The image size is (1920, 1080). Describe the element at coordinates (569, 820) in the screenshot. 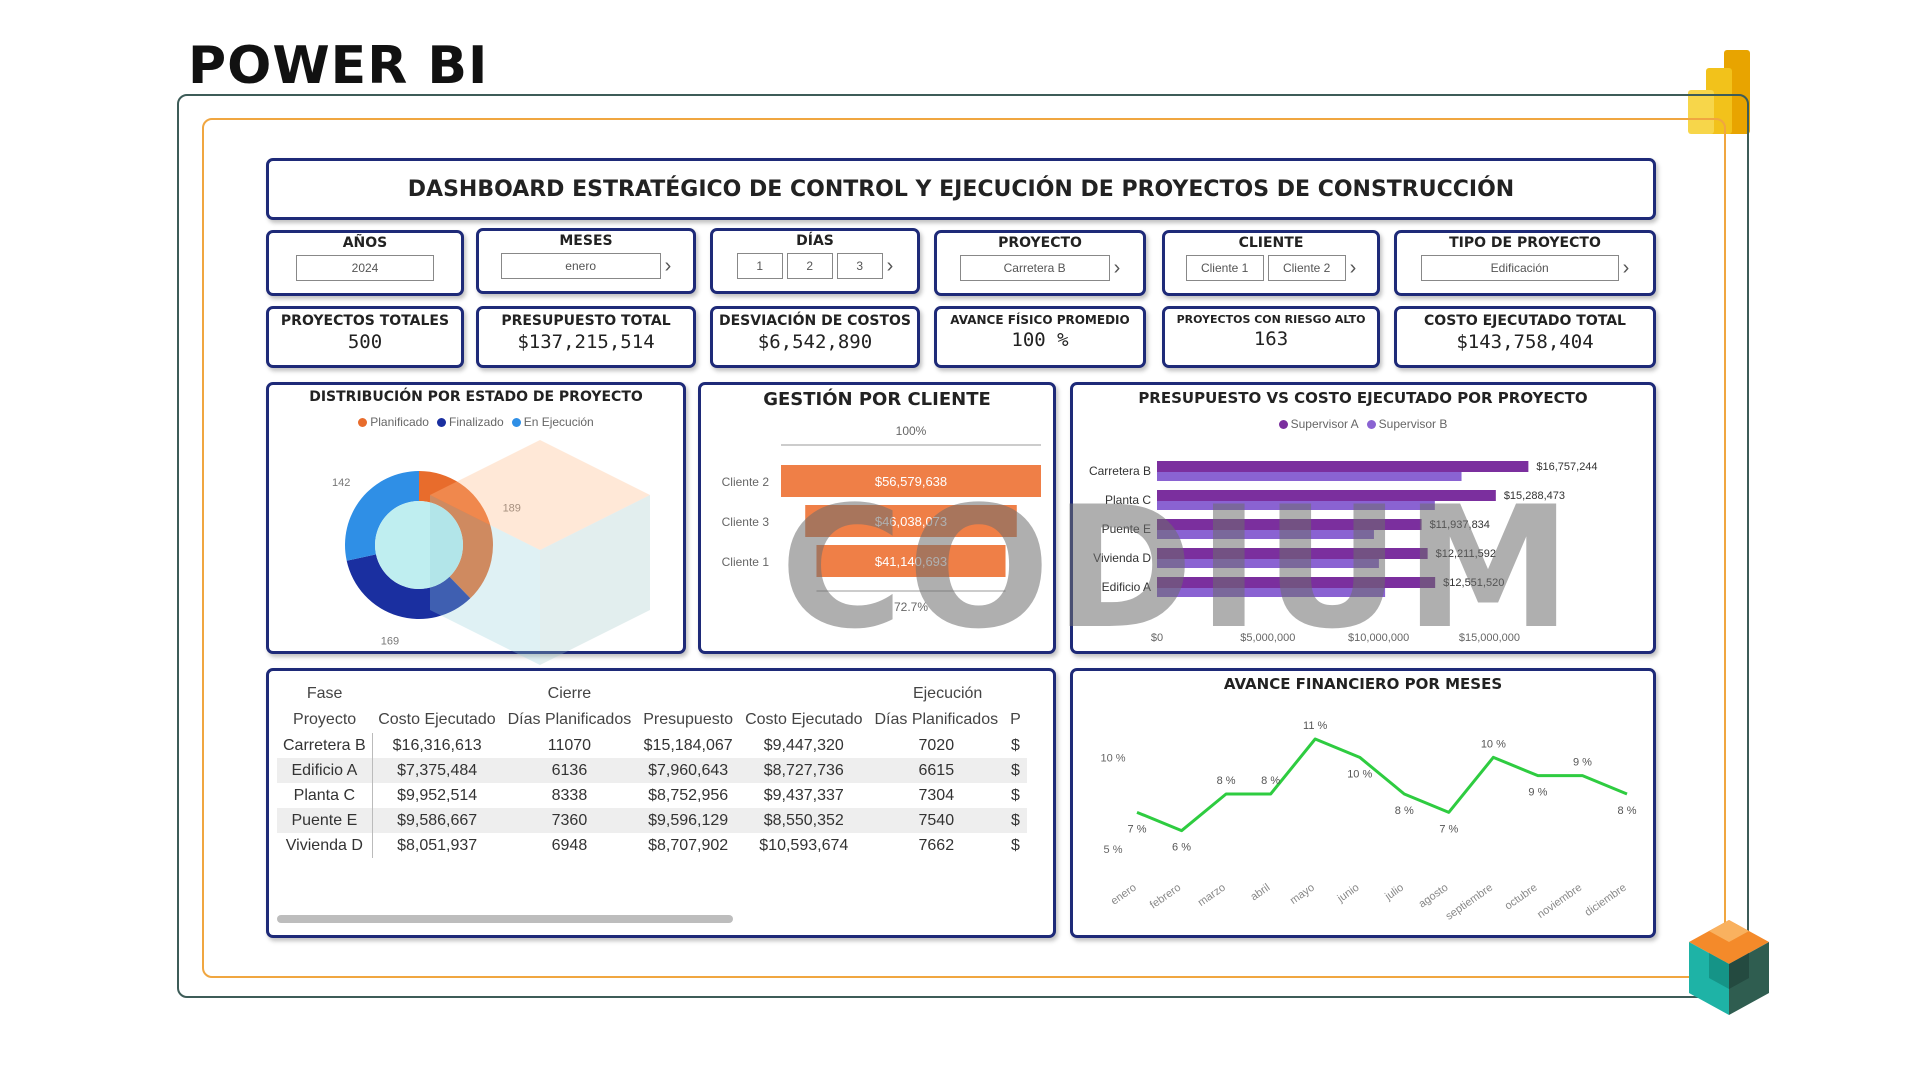

I see `table-cell: 7360` at that location.